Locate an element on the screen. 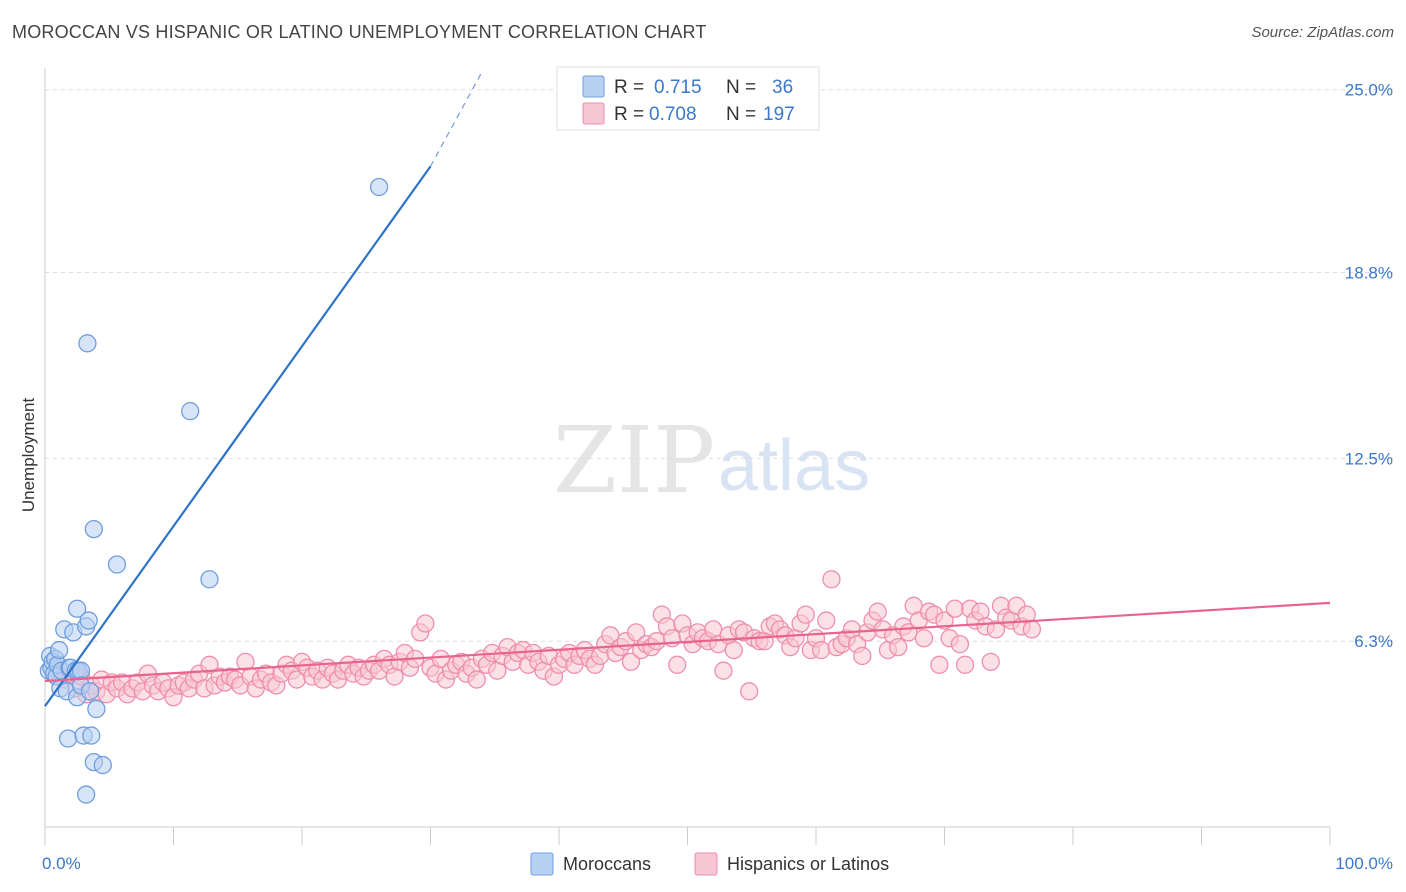 Image resolution: width=1406 pixels, height=892 pixels. legend-r-label-1: R = is located at coordinates (629, 87).